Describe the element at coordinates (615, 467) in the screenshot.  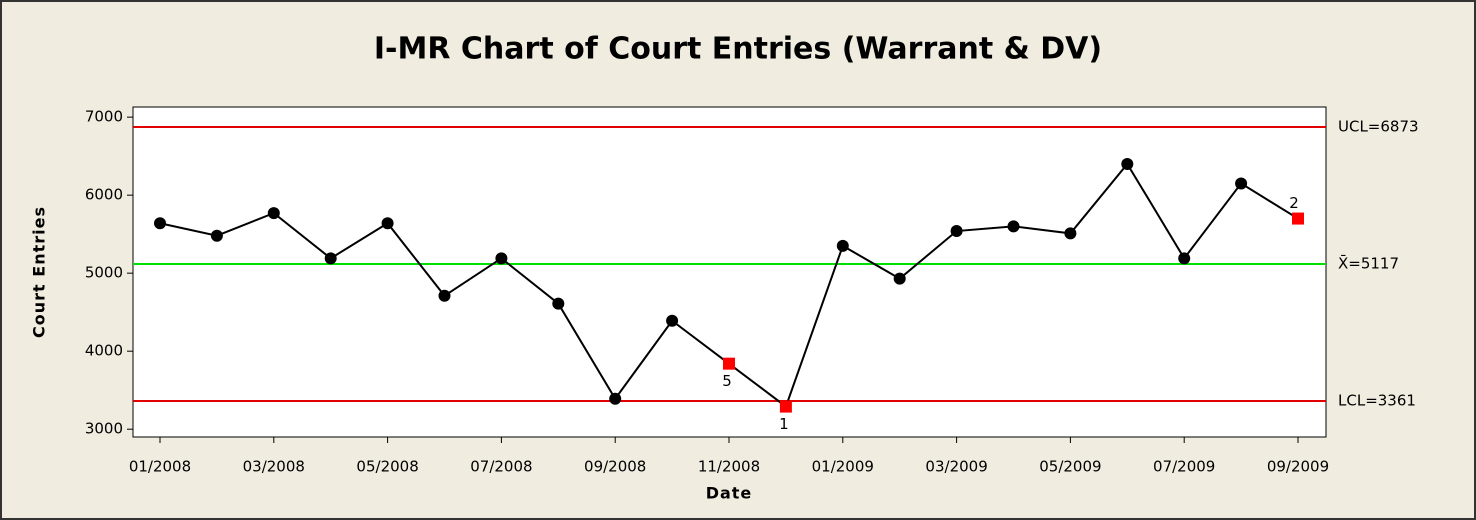
I see `x-tick-label: 09/2008` at that location.